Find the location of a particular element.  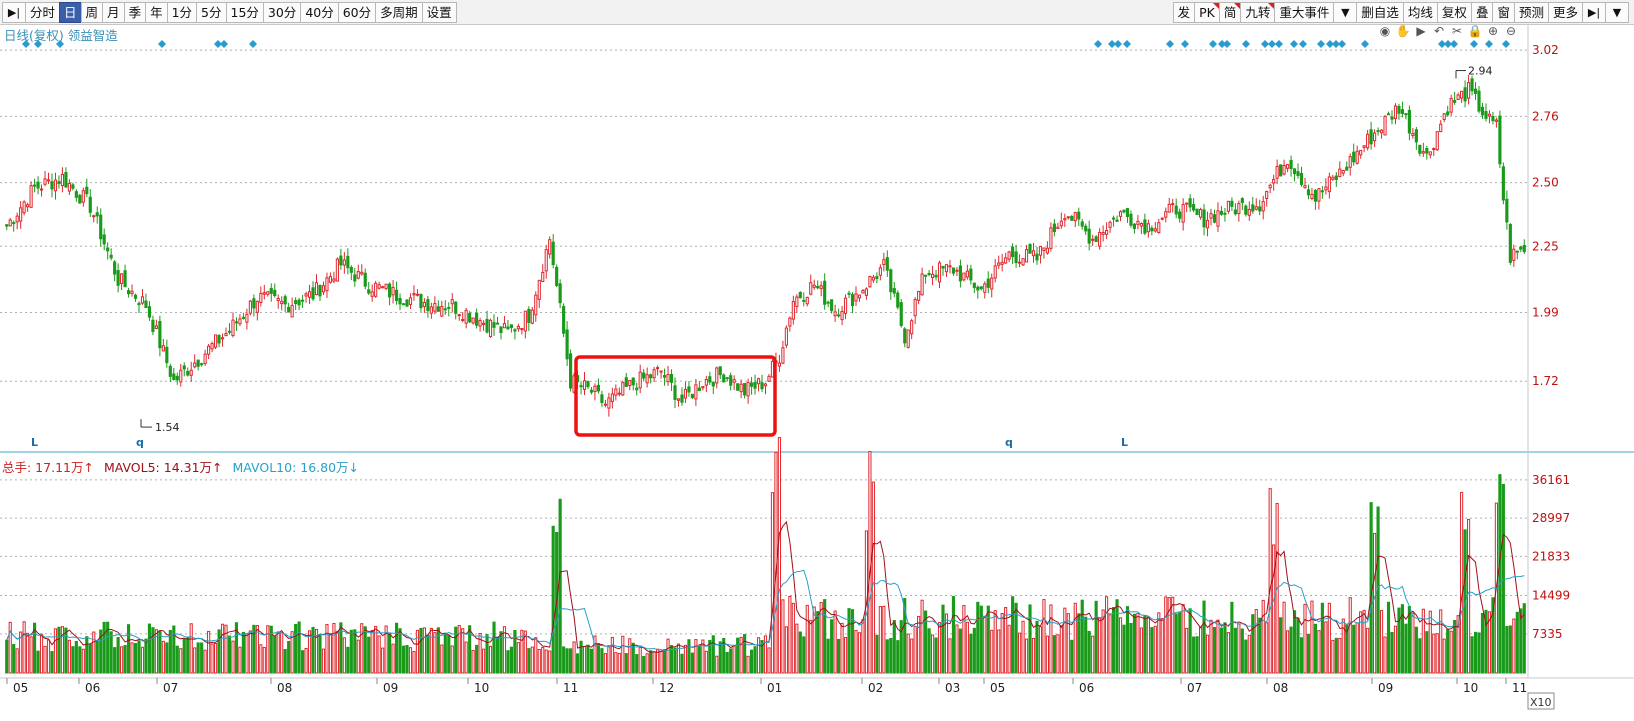

period-tab-7: 5分 is located at coordinates (211, 12).